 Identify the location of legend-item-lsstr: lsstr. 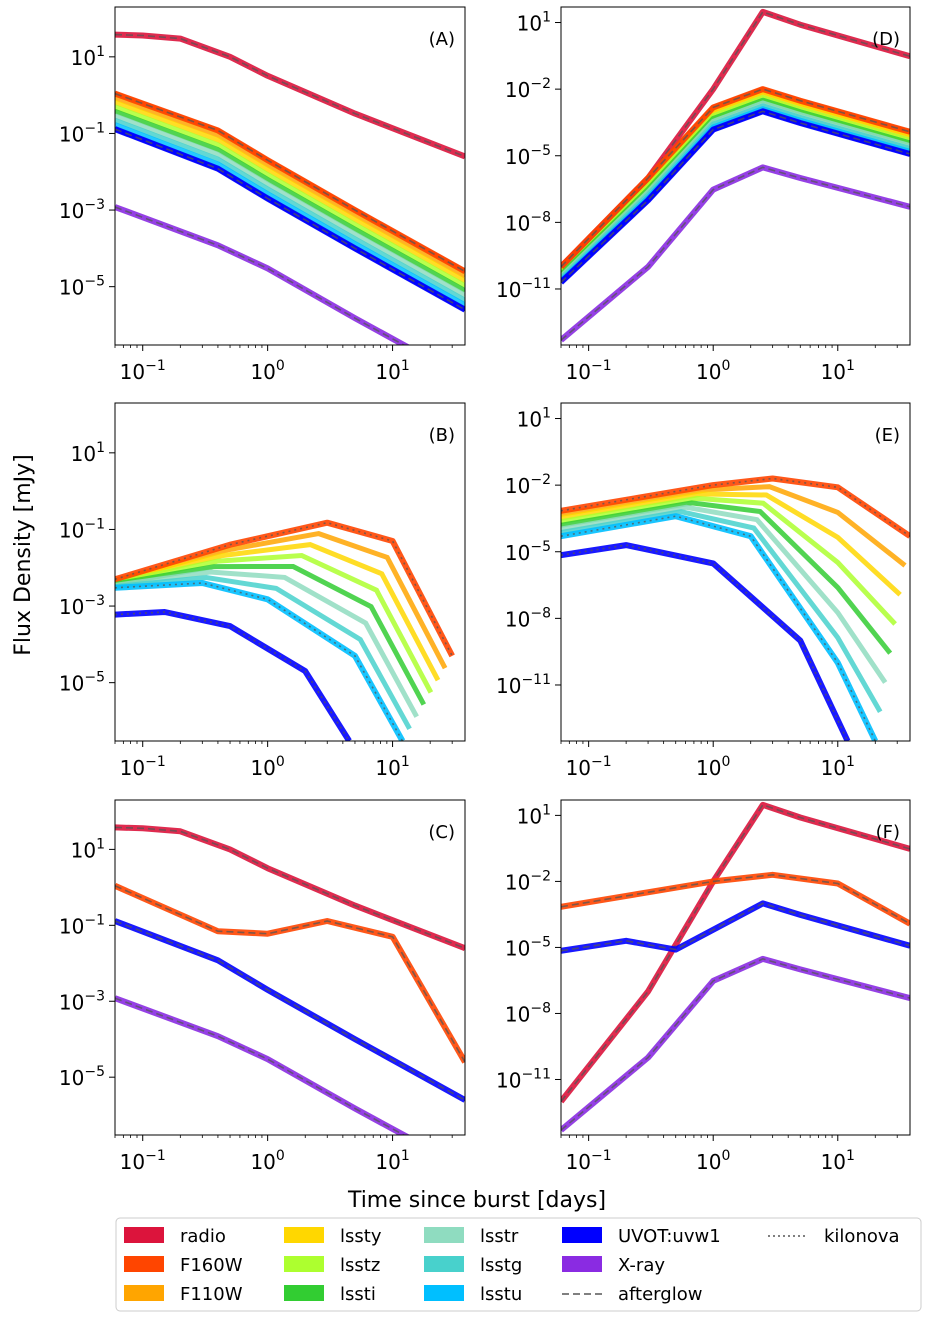
(471, 1236).